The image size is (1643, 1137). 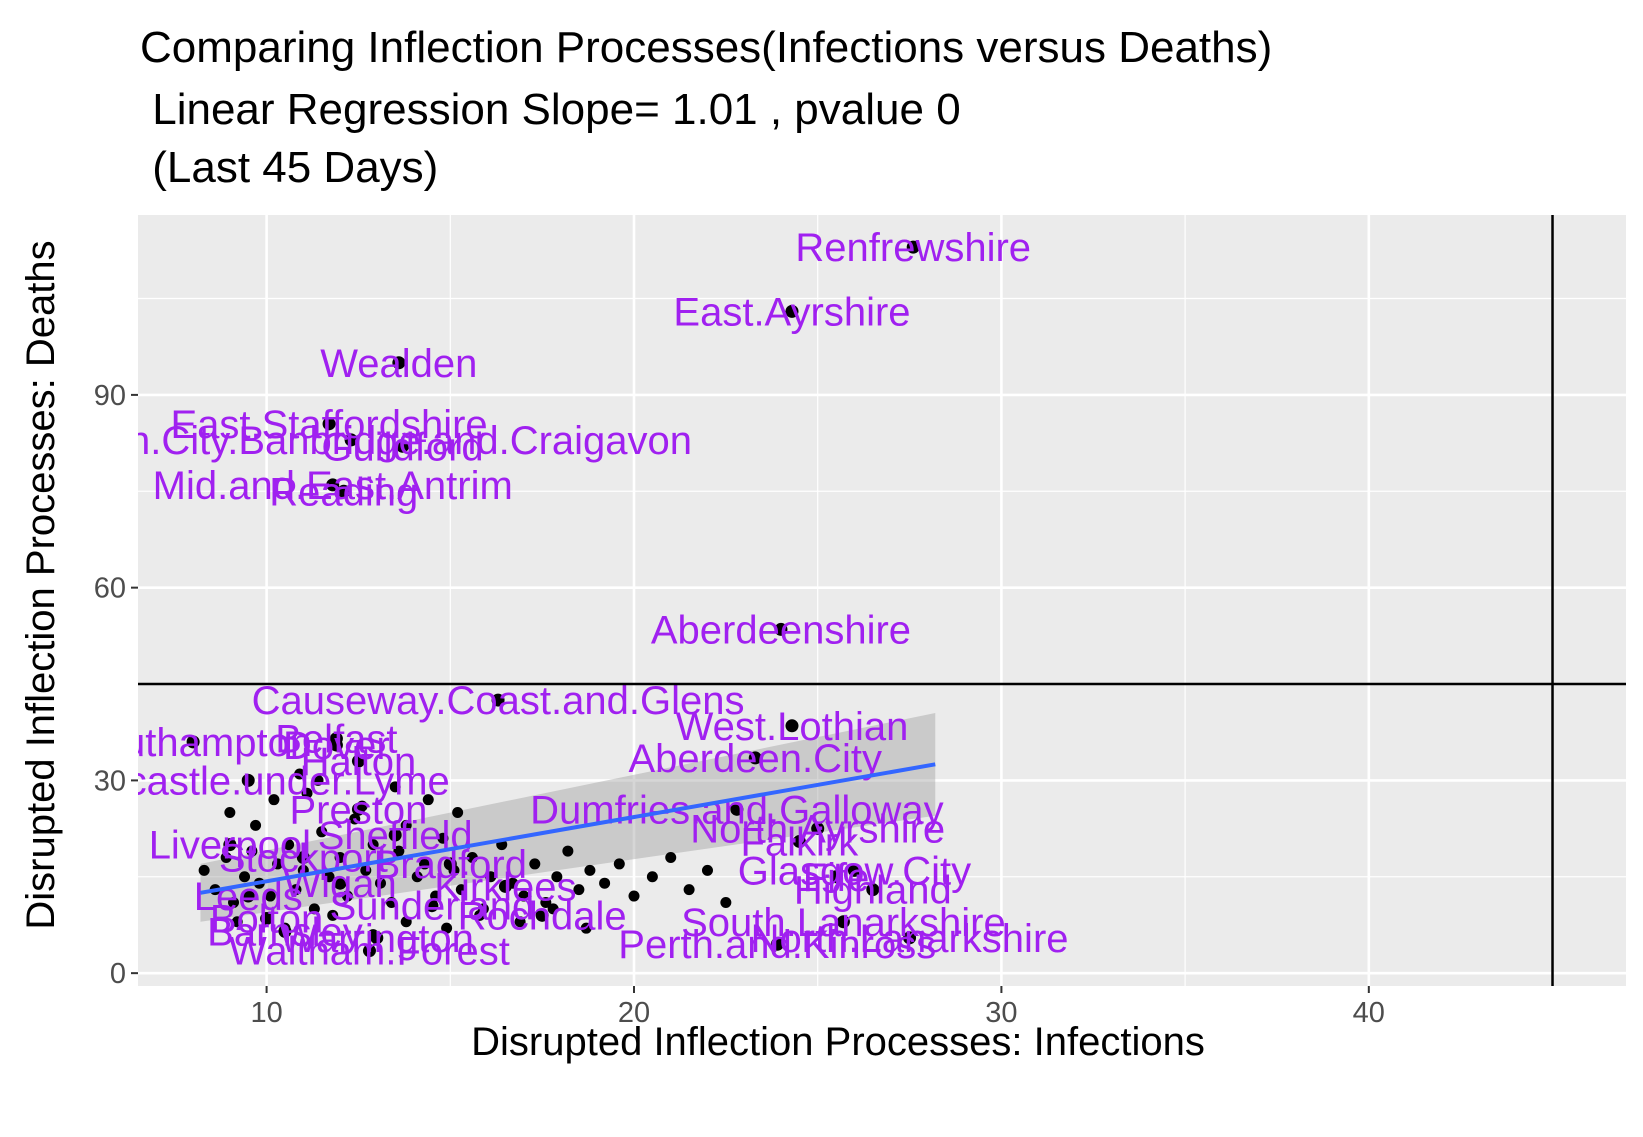 I want to click on point-label: Glasgow.City, so click(x=854, y=871).